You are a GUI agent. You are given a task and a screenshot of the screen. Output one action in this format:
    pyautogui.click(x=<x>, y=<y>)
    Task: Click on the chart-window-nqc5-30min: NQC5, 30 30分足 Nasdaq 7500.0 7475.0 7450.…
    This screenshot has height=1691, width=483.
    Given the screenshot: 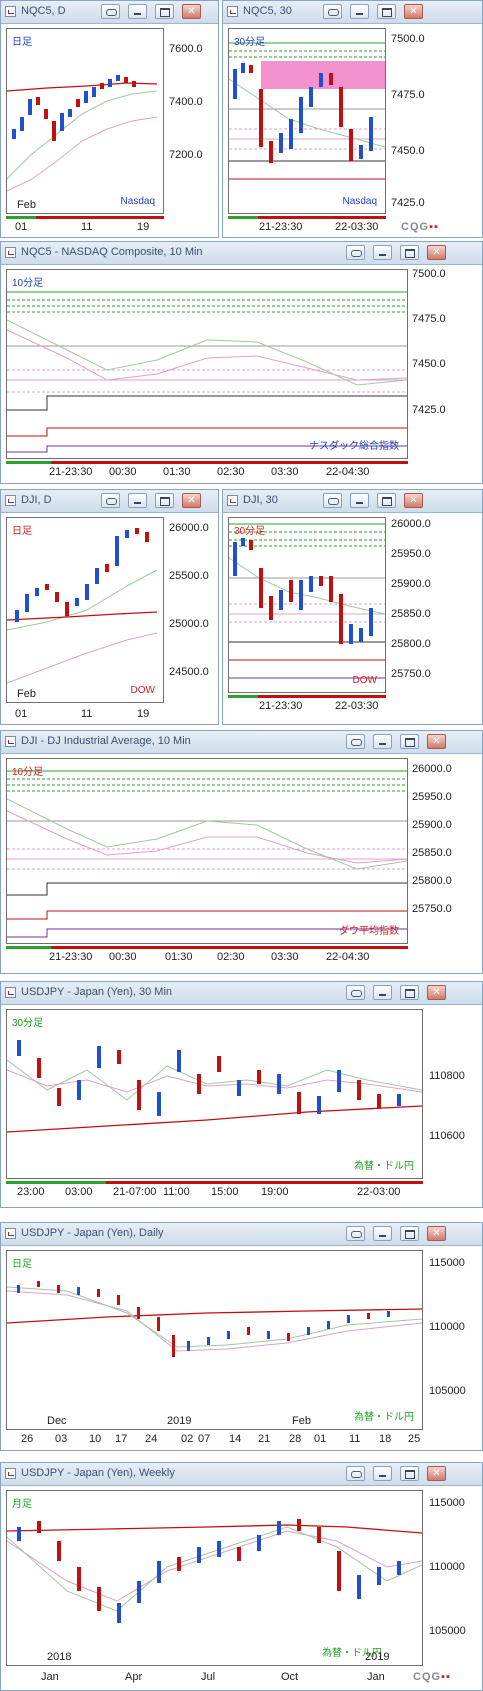 What is the action you would take?
    pyautogui.click(x=352, y=119)
    